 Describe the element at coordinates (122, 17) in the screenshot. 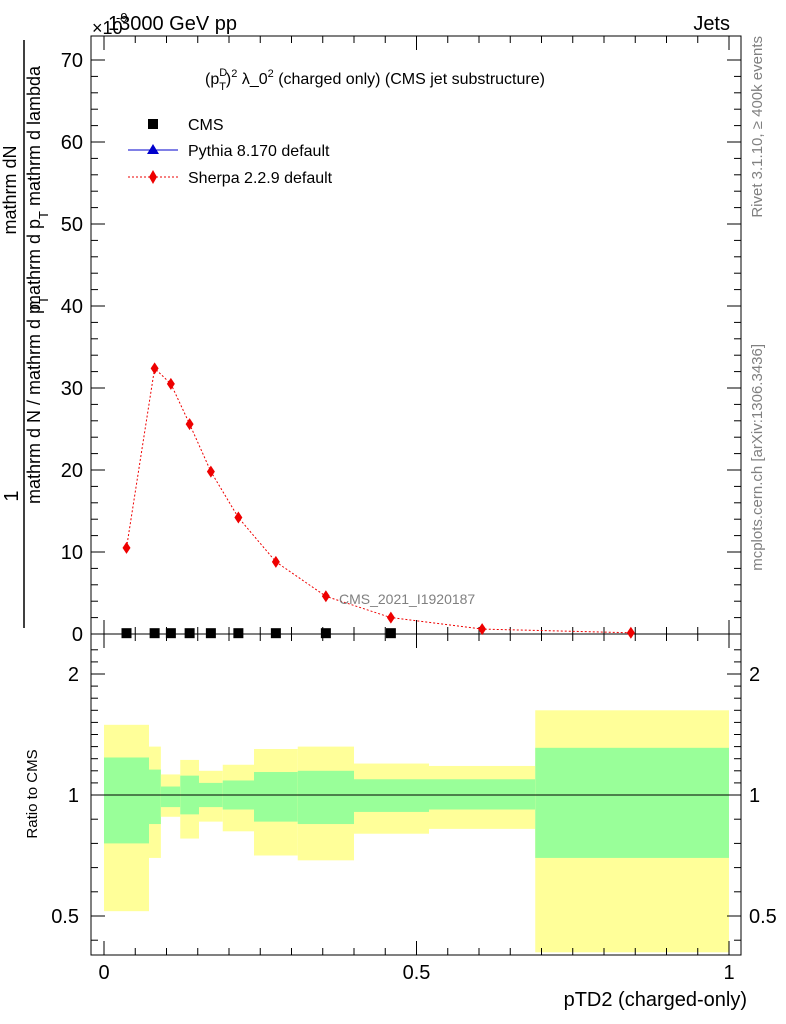

I see `exponent-value: -9` at that location.